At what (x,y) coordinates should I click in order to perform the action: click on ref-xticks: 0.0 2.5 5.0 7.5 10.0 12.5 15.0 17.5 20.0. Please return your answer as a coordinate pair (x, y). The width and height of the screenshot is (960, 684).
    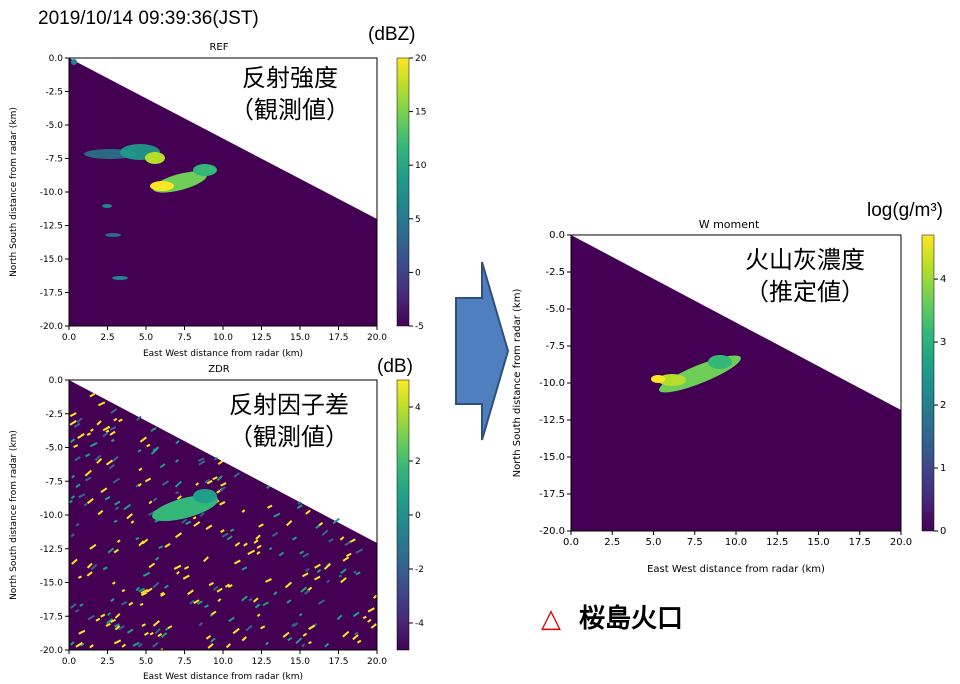
    Looking at the image, I should click on (224, 334).